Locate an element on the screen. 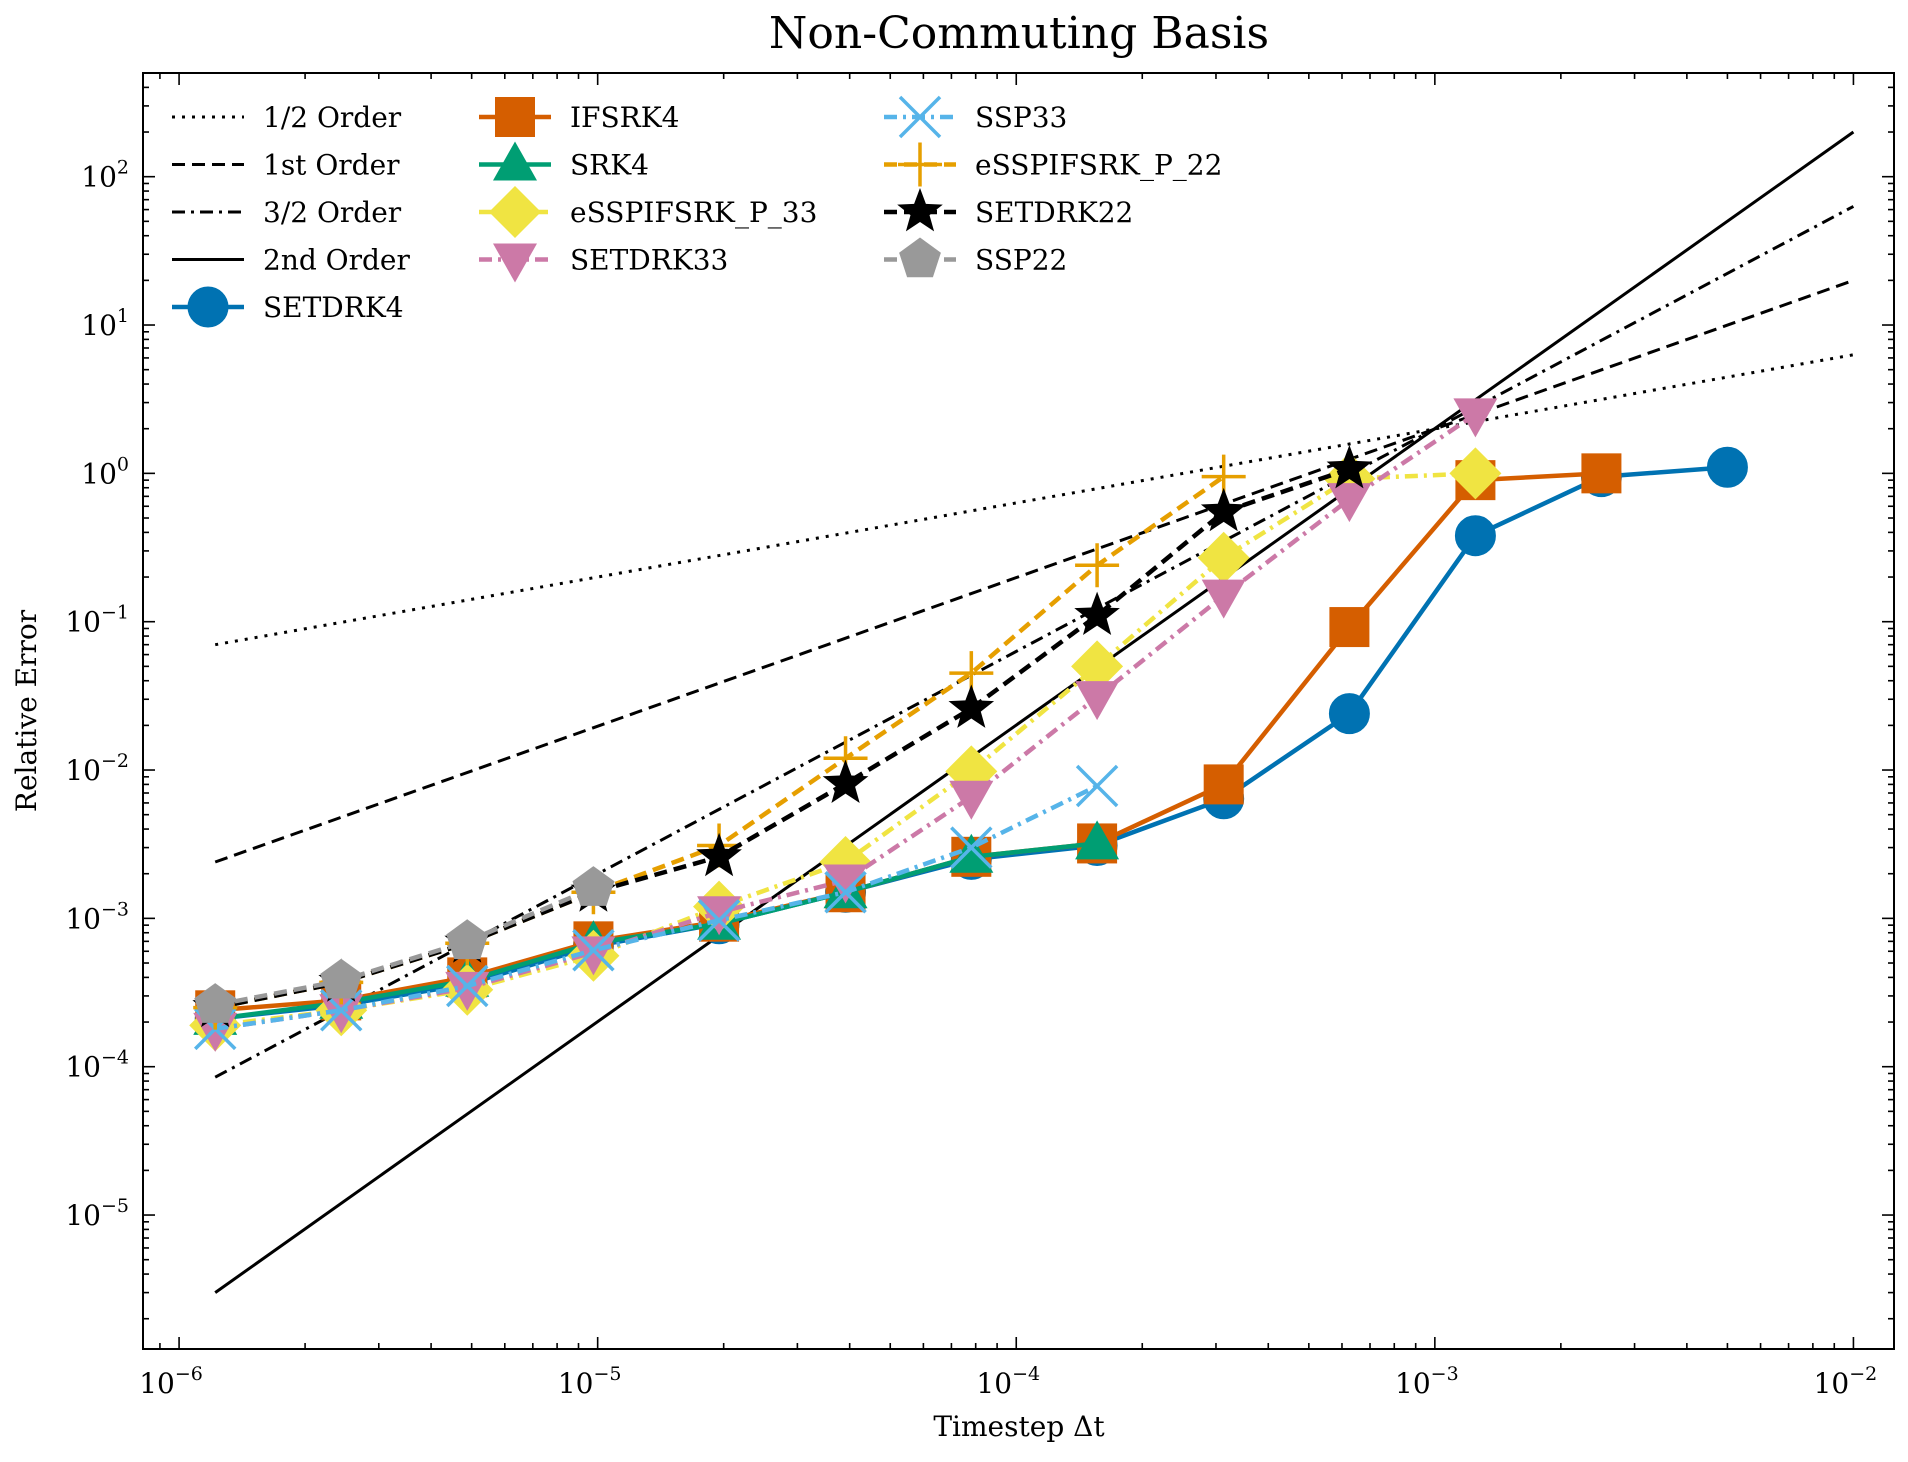  y-tick-label-7: 10² is located at coordinates (105, 175).